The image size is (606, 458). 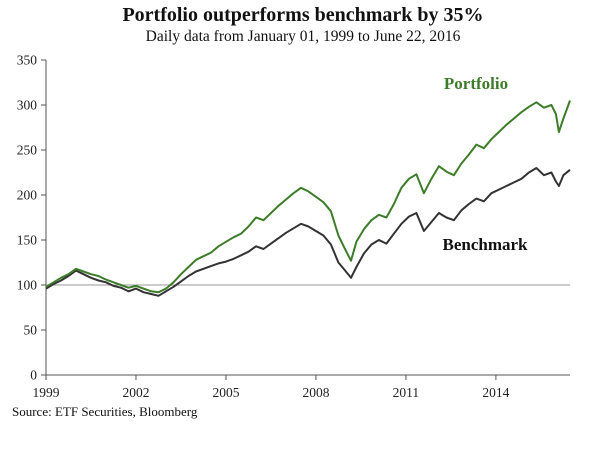 I want to click on x-tick-label: 2002, so click(x=135, y=392).